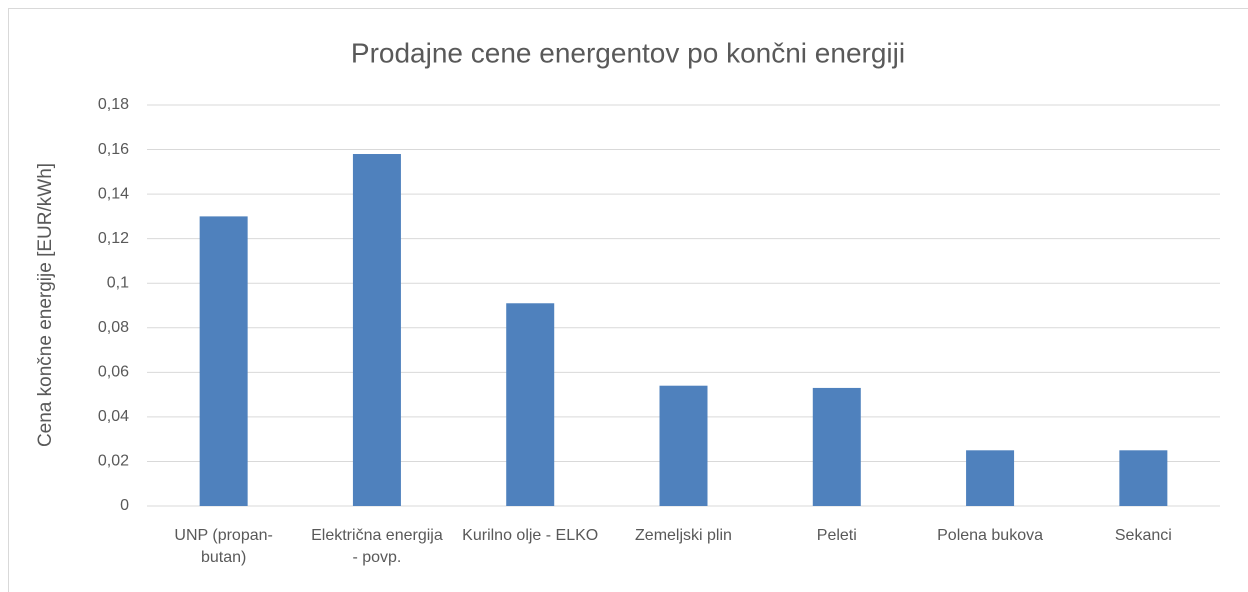  Describe the element at coordinates (45, 305) in the screenshot. I see `y-axis-label: Cena končne energije [EUR/kWh]` at that location.